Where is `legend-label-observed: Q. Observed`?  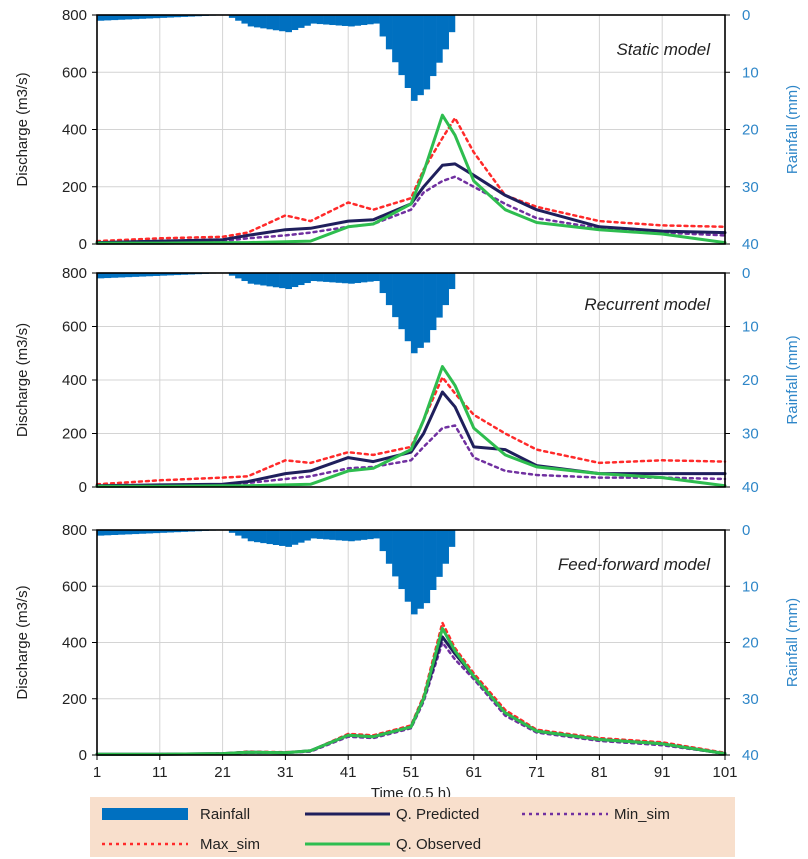 legend-label-observed: Q. Observed is located at coordinates (438, 844).